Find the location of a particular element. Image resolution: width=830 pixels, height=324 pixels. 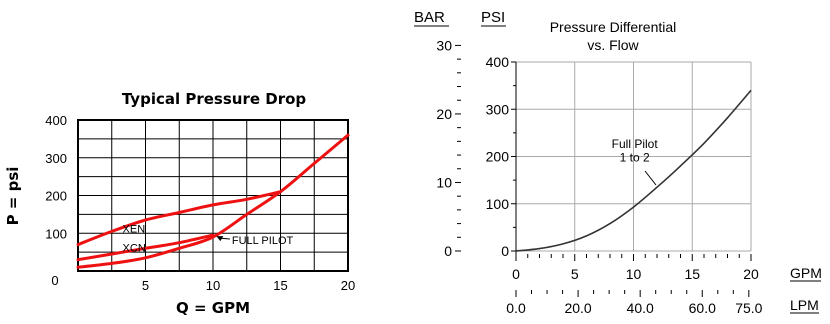

psi-tick-label: 200 is located at coordinates (498, 157).